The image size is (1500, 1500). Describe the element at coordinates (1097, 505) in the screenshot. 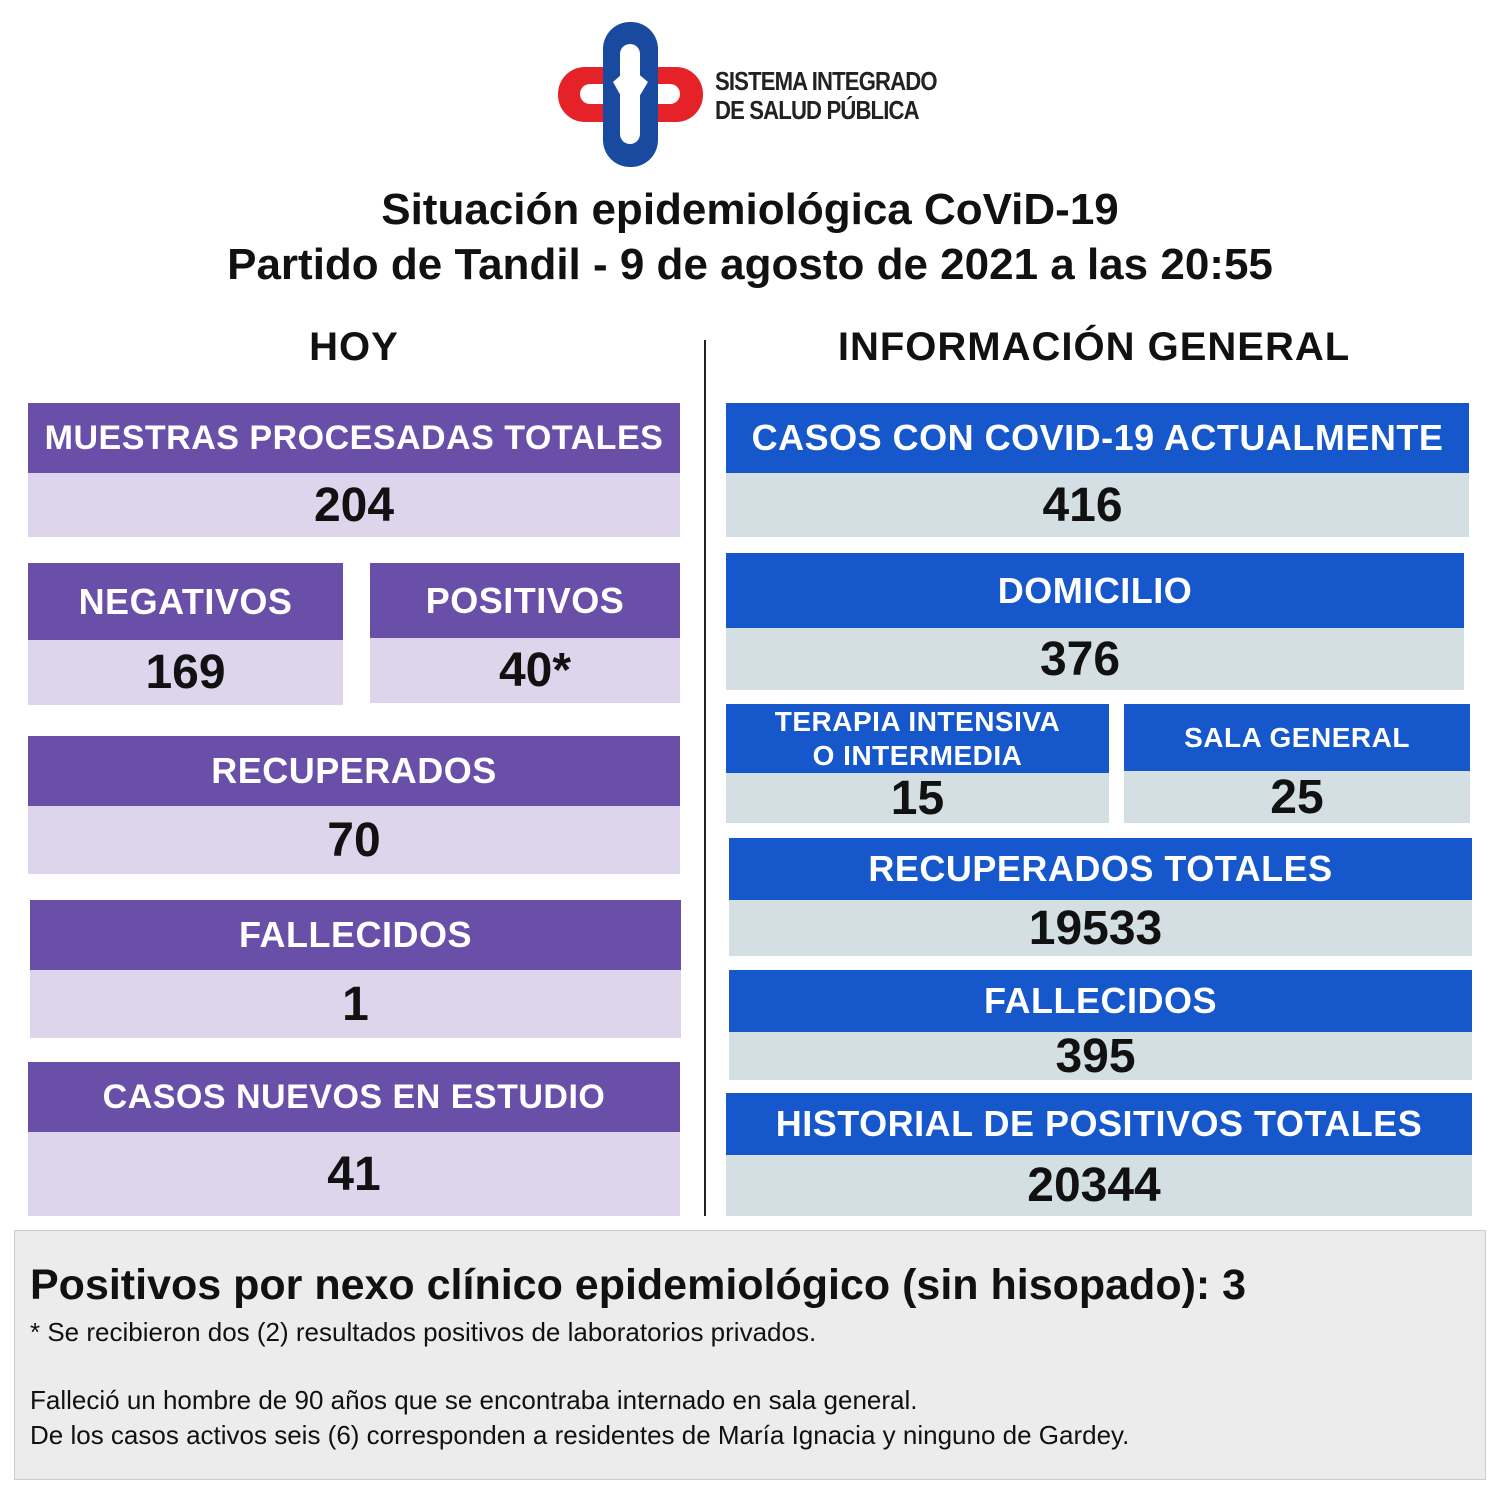

I see `actuales-value: 416` at that location.